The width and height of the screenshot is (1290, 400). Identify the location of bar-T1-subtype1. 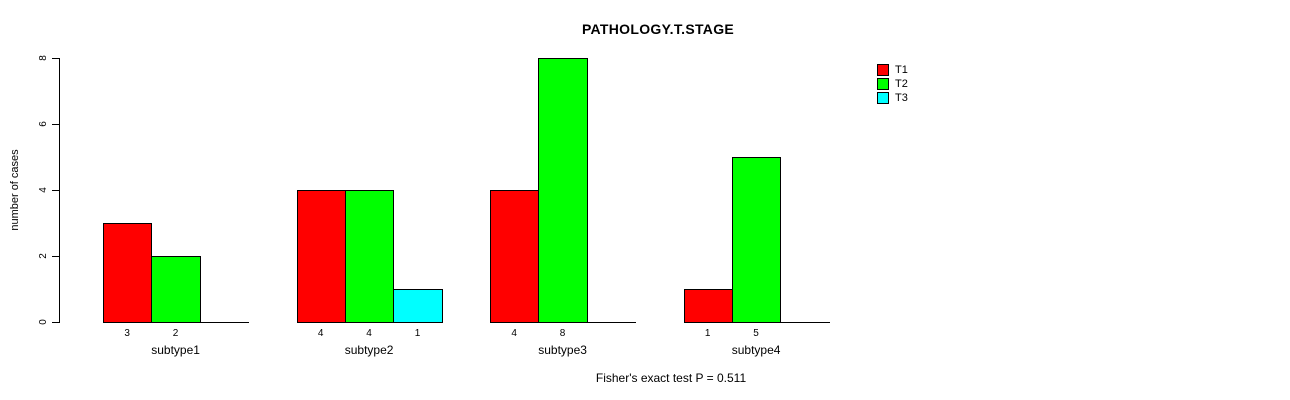
(128, 273).